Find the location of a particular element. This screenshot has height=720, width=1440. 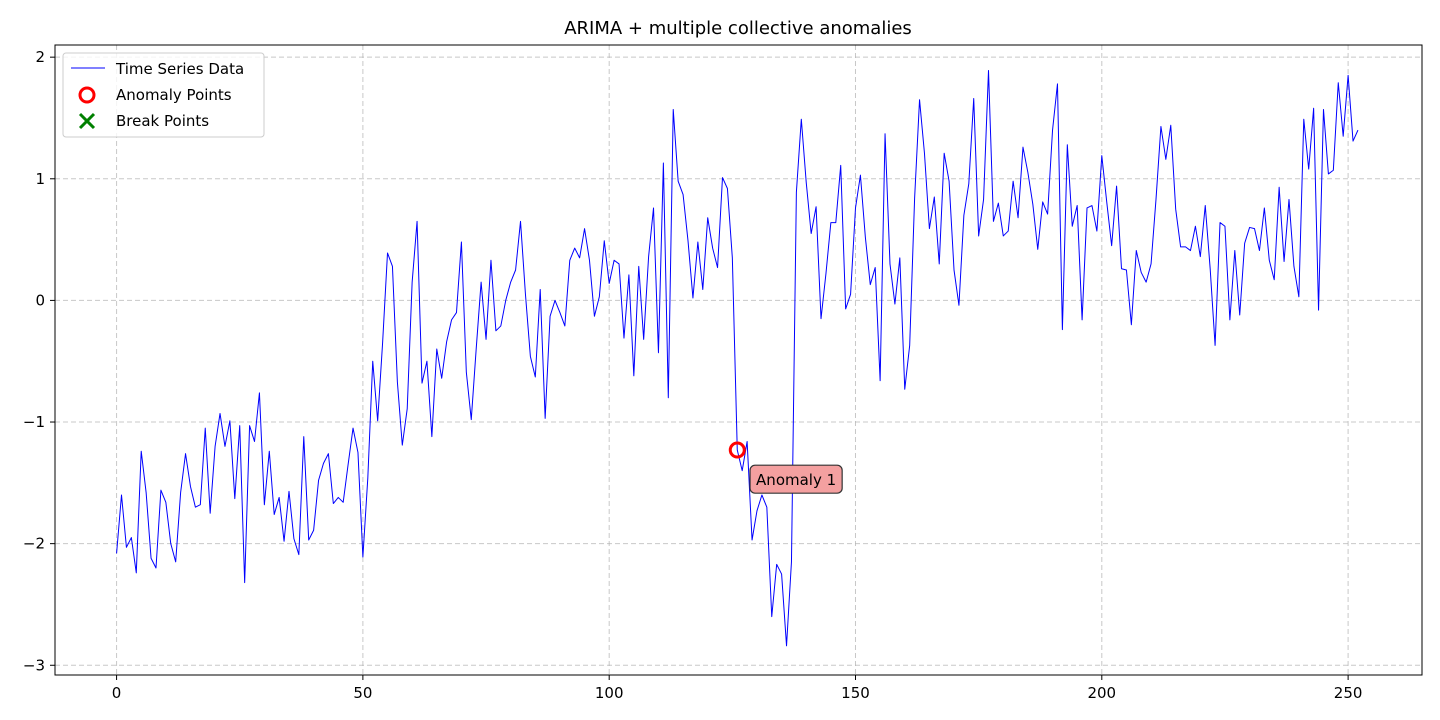

y-tick-label: 1 is located at coordinates (40, 179).